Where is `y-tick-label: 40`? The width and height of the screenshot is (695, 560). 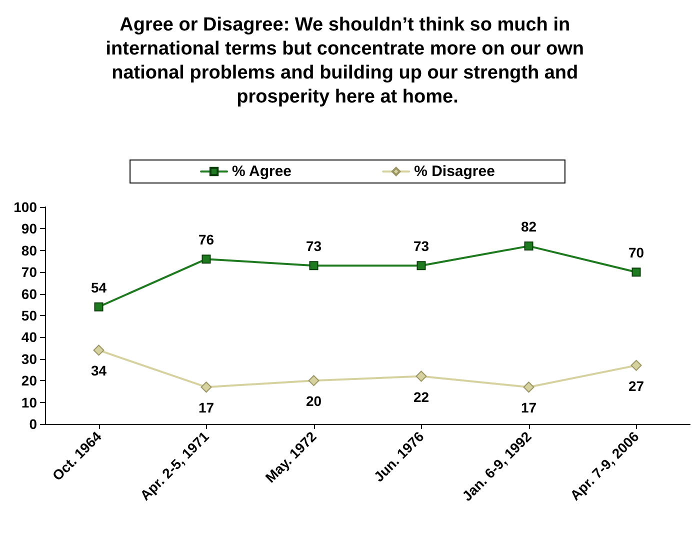 y-tick-label: 40 is located at coordinates (29, 337).